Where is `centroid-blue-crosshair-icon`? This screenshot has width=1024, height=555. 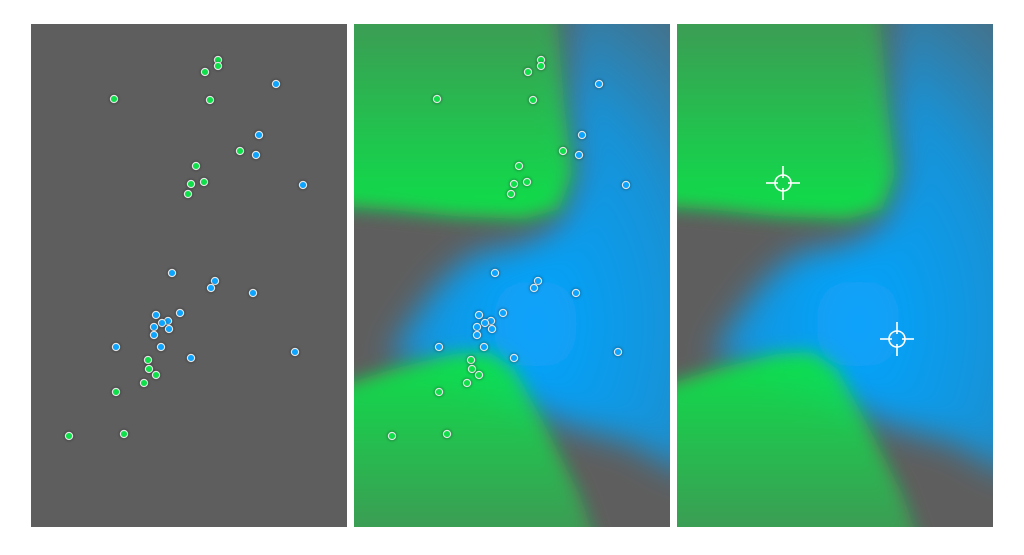
centroid-blue-crosshair-icon is located at coordinates (897, 339).